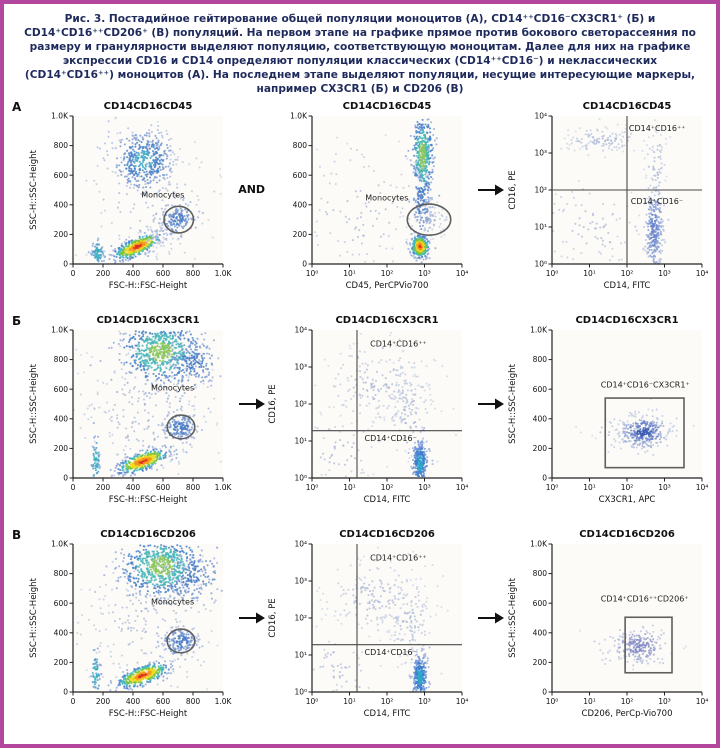  I want to click on y-tick-label: 400, so click(540, 633).